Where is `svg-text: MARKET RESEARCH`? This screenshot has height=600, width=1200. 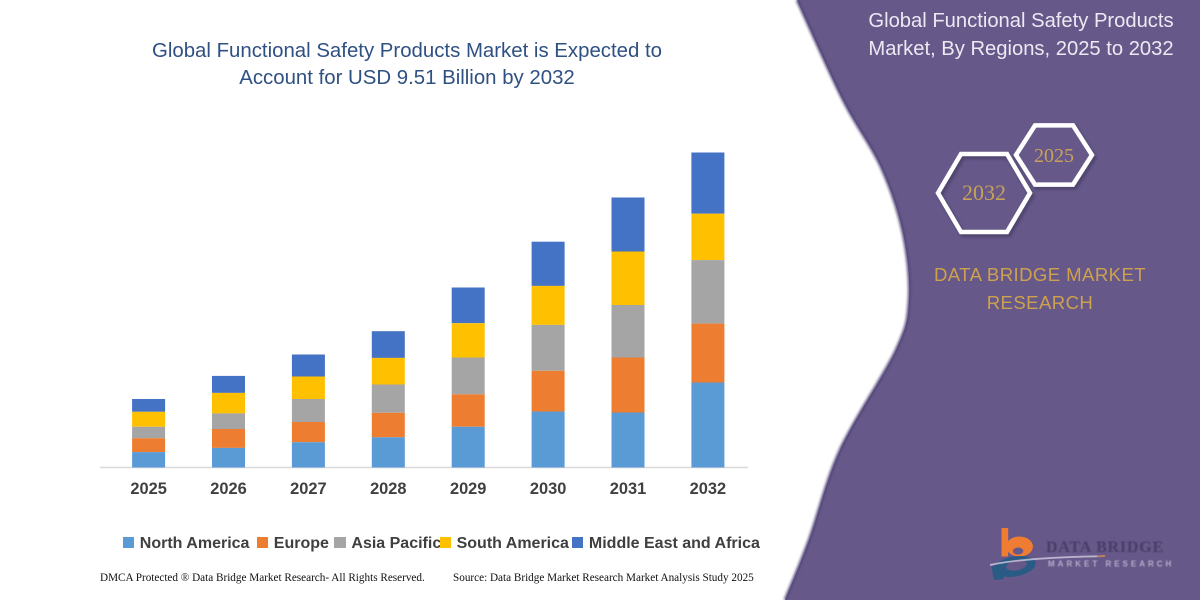
svg-text: MARKET RESEARCH is located at coordinates (1111, 564).